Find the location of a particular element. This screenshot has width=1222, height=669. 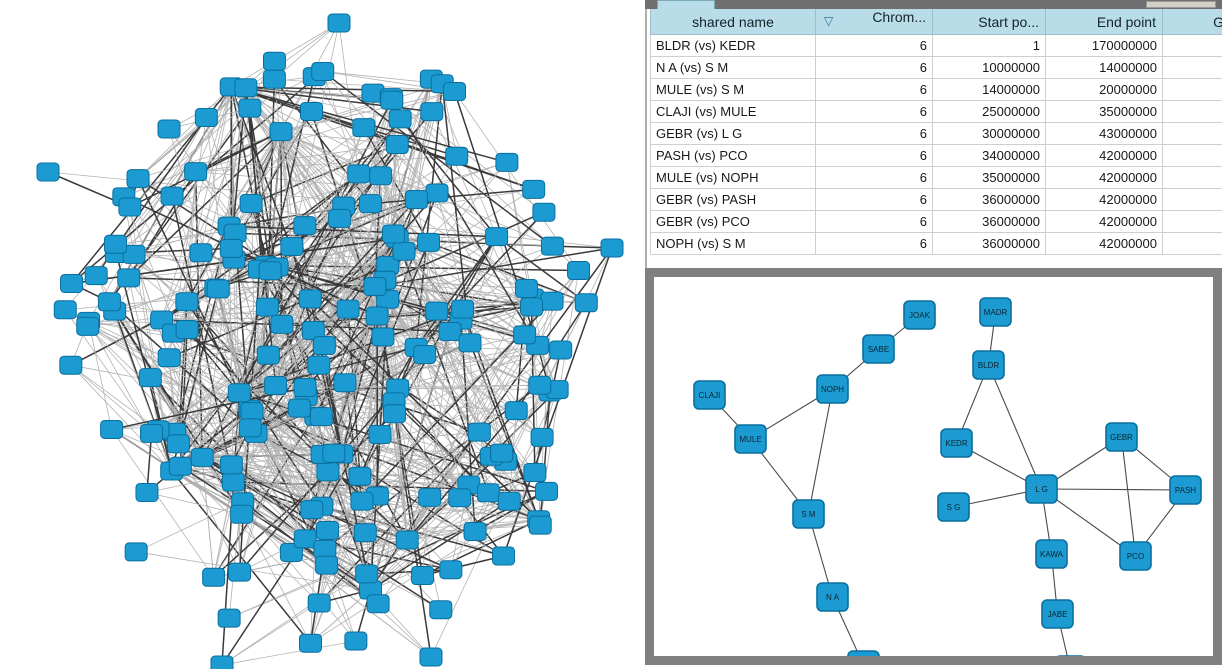

table-row: NOPH (vs) S M636000000420000009.9 is located at coordinates (936, 243).